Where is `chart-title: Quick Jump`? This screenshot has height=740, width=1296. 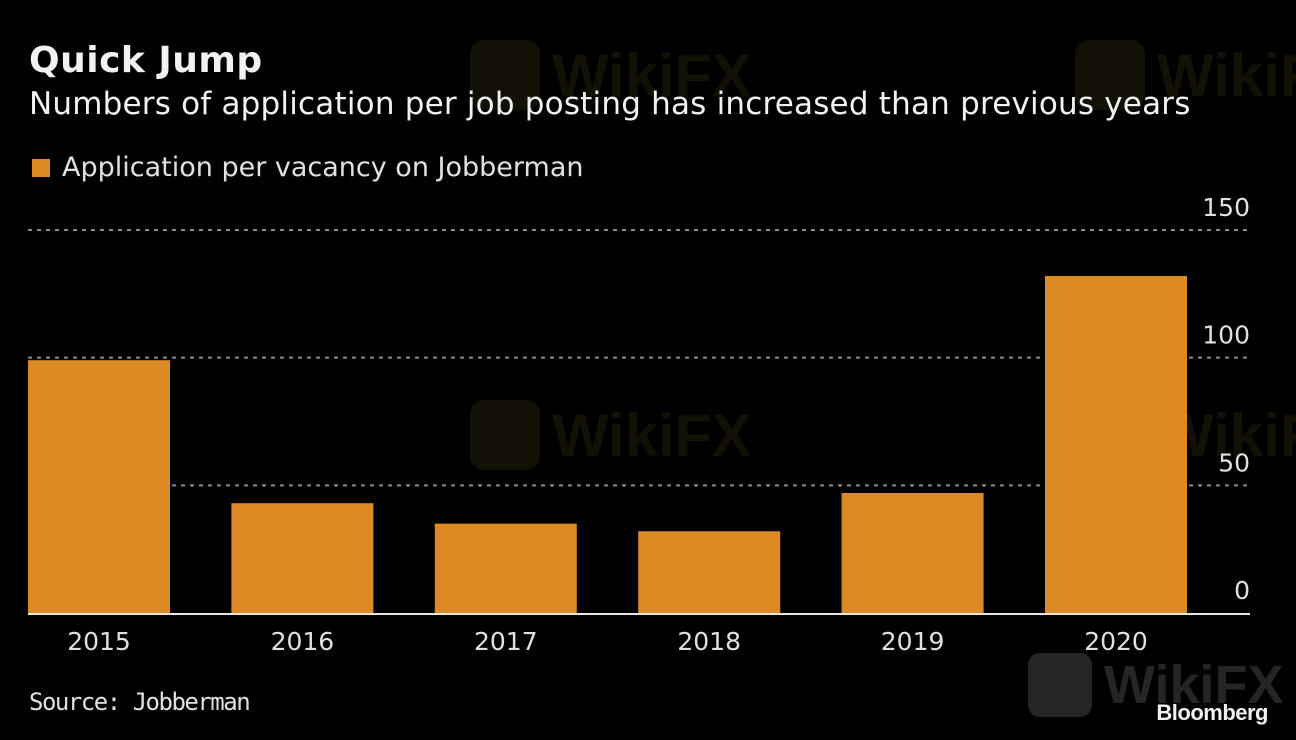 chart-title: Quick Jump is located at coordinates (146, 60).